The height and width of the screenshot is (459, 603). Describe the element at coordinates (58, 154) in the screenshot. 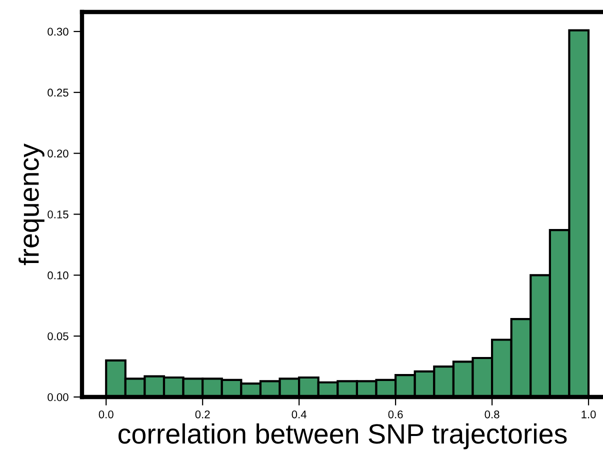

I see `y-tick-label: 0.20` at that location.